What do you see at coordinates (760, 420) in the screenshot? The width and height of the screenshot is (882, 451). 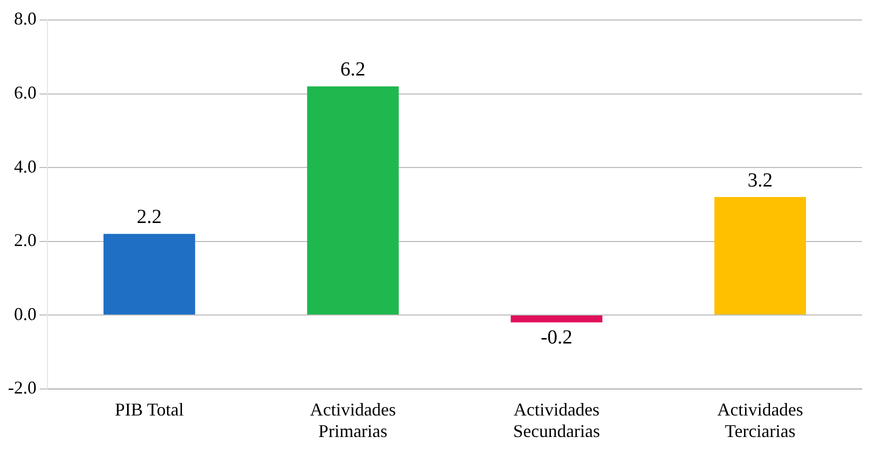 I see `x-tick-label: Actividades Terciarias` at bounding box center [760, 420].